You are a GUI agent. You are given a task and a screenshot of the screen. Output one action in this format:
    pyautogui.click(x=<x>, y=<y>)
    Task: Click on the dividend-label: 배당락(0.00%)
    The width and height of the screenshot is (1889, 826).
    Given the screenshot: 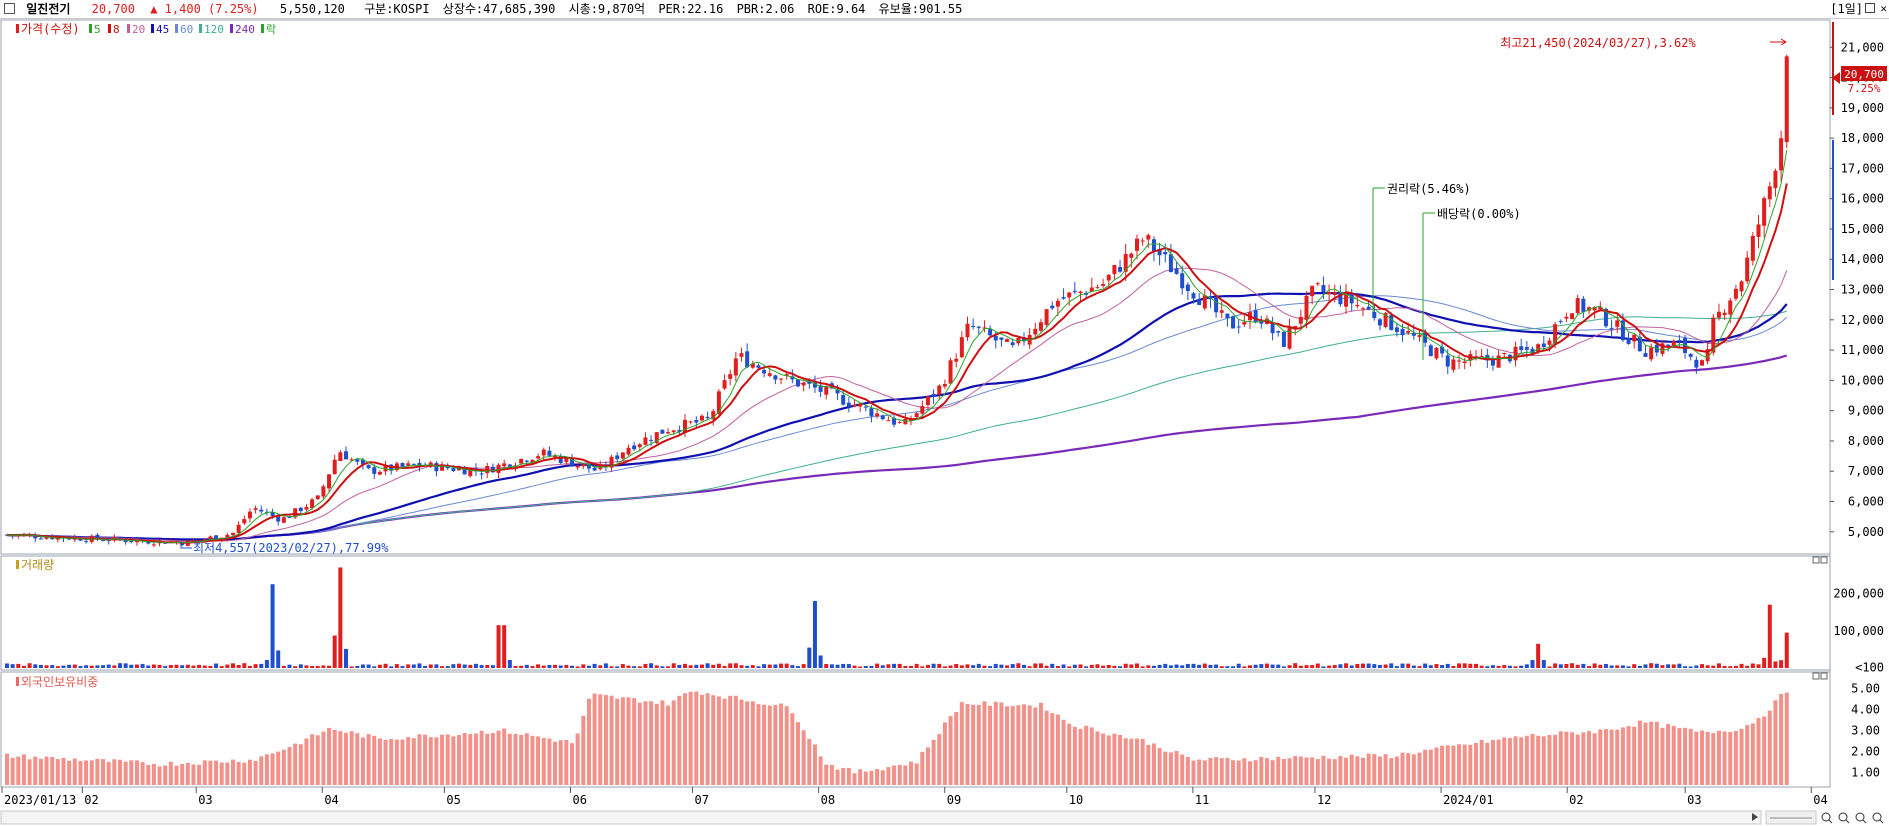 What is the action you would take?
    pyautogui.click(x=1479, y=214)
    